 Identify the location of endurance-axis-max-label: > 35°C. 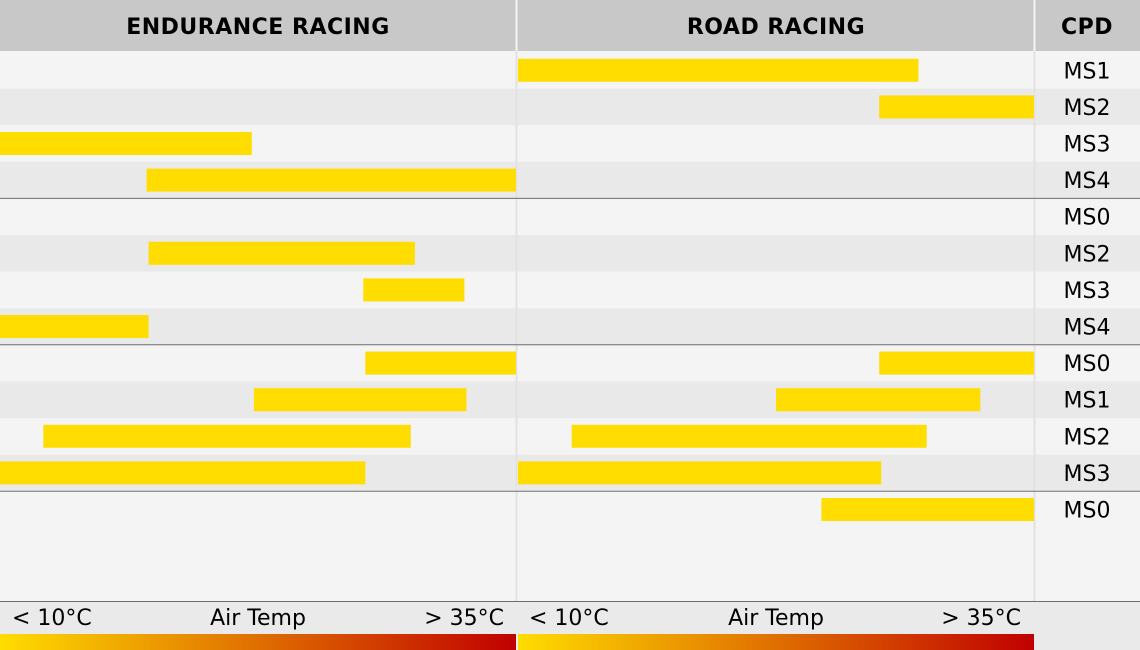
(464, 618).